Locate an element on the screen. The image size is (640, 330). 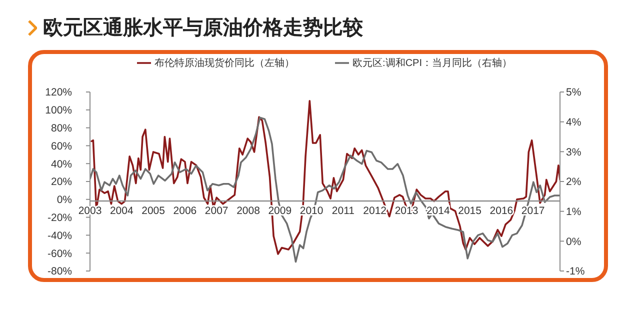
x-tick-label: 2015 is located at coordinates (470, 211).